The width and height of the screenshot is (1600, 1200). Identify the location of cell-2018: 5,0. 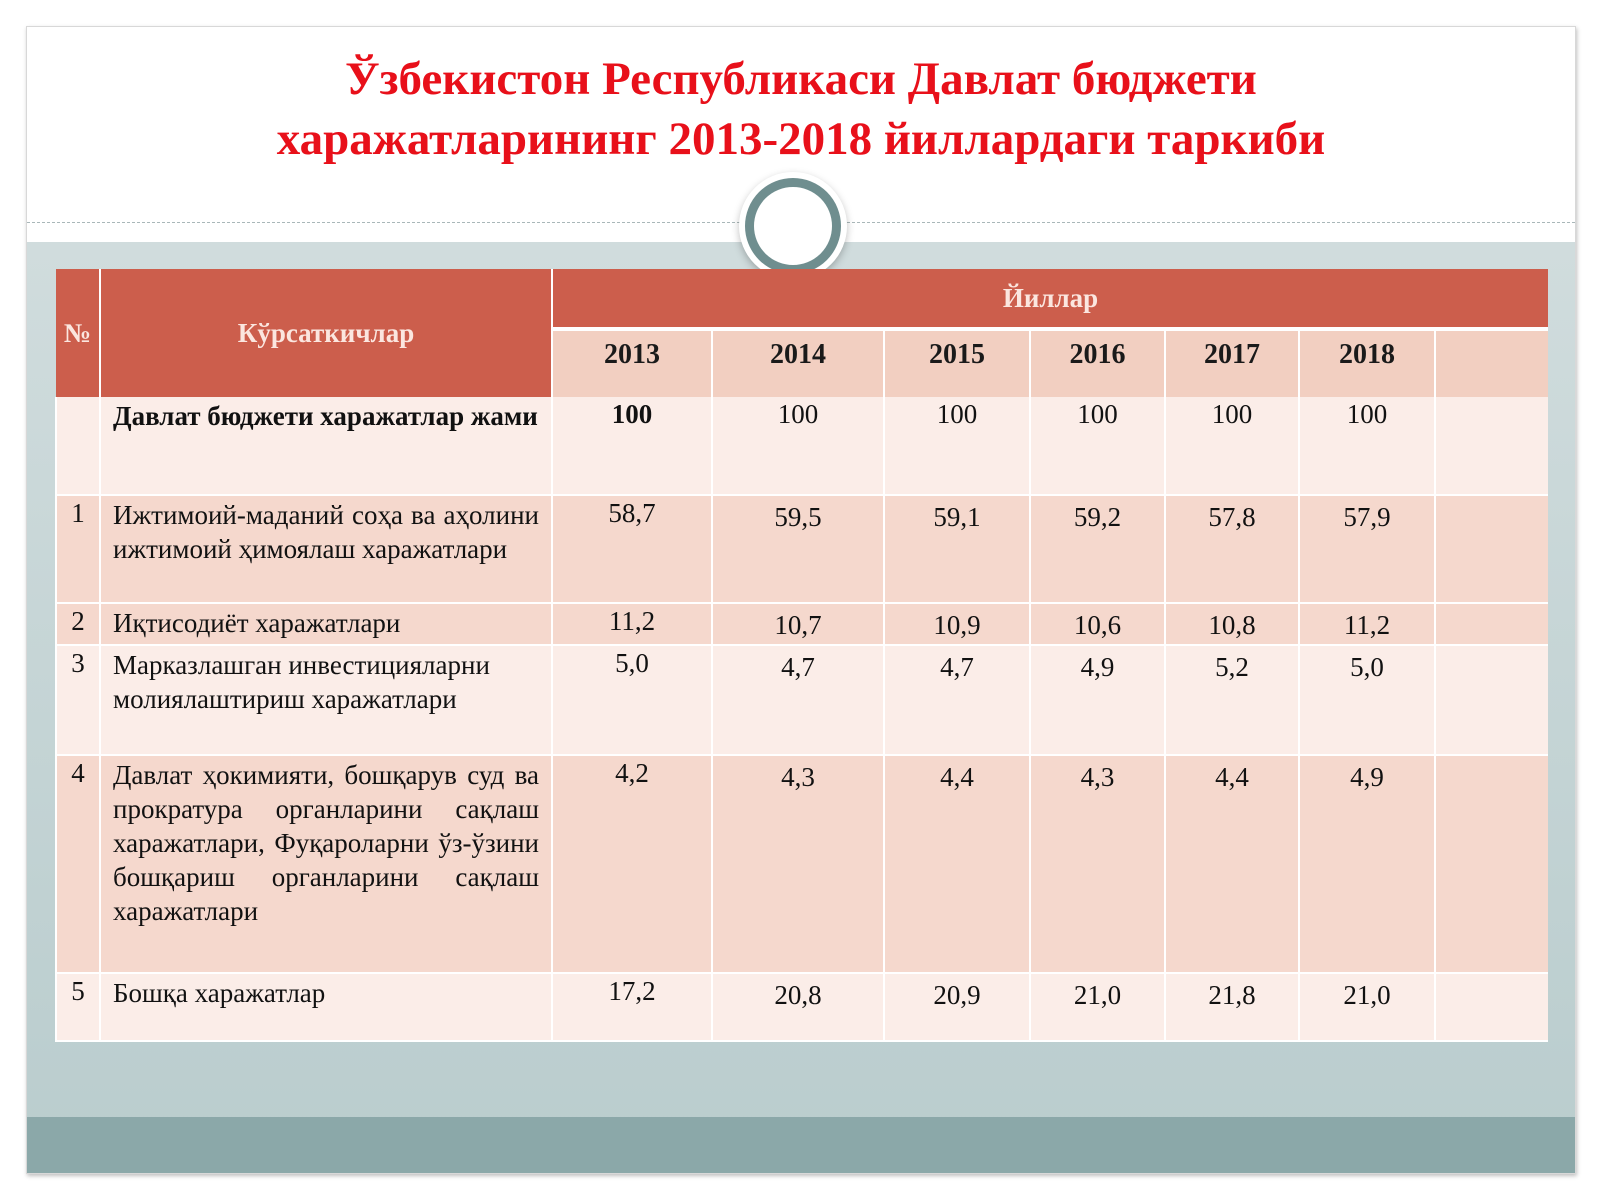
(1366, 700).